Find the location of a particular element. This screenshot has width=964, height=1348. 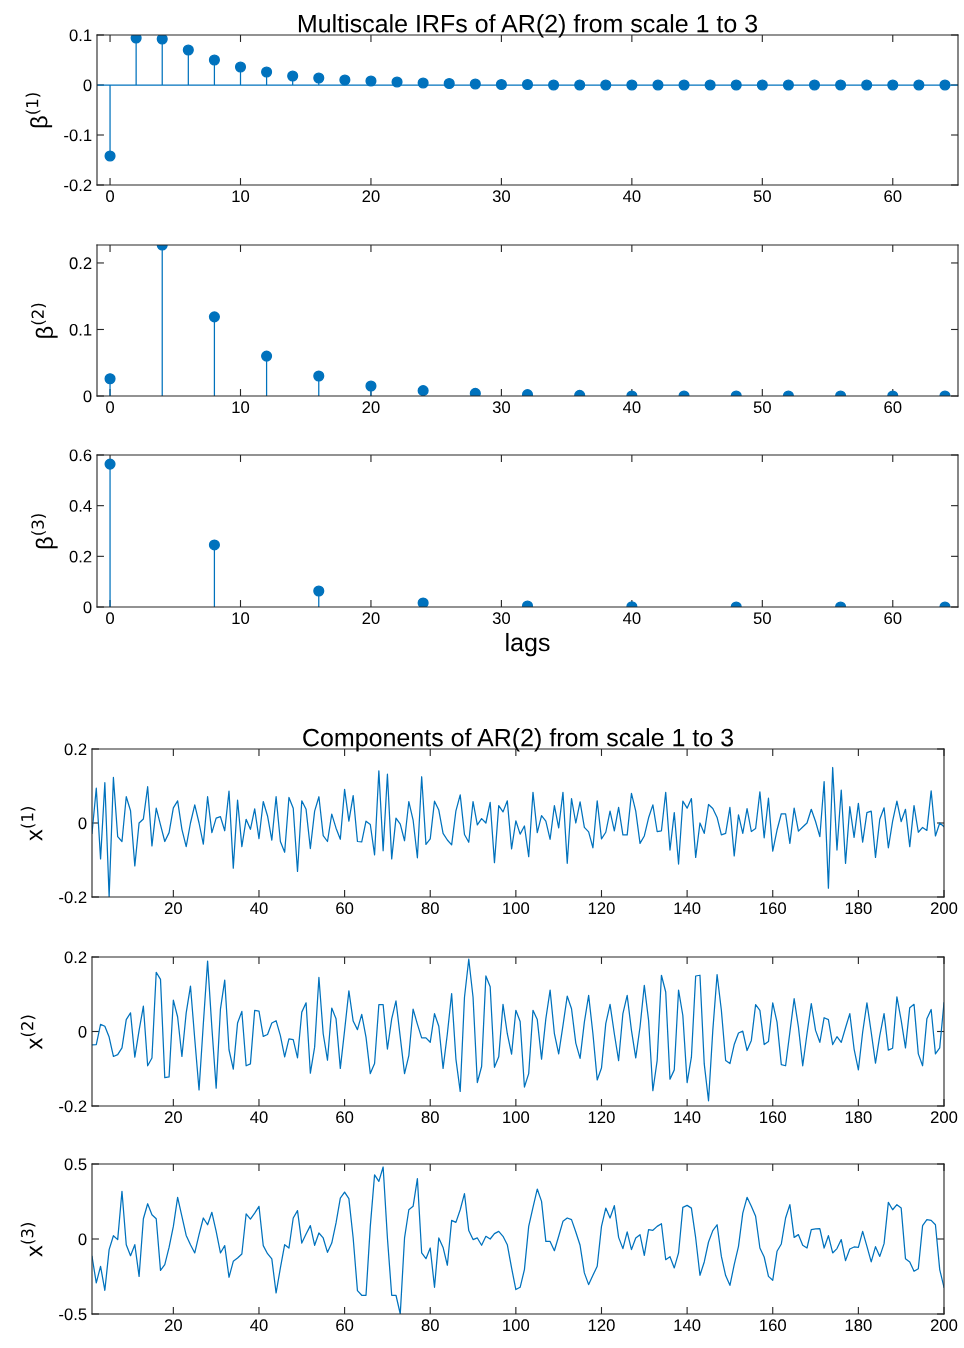

y-tick-label: 0.6 is located at coordinates (80, 455).